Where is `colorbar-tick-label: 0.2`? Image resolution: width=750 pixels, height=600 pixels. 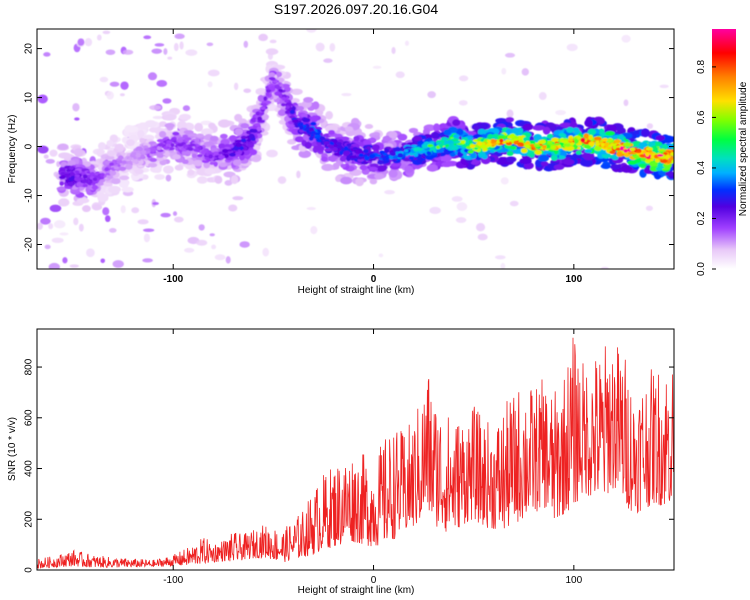
colorbar-tick-label: 0.2 is located at coordinates (701, 218).